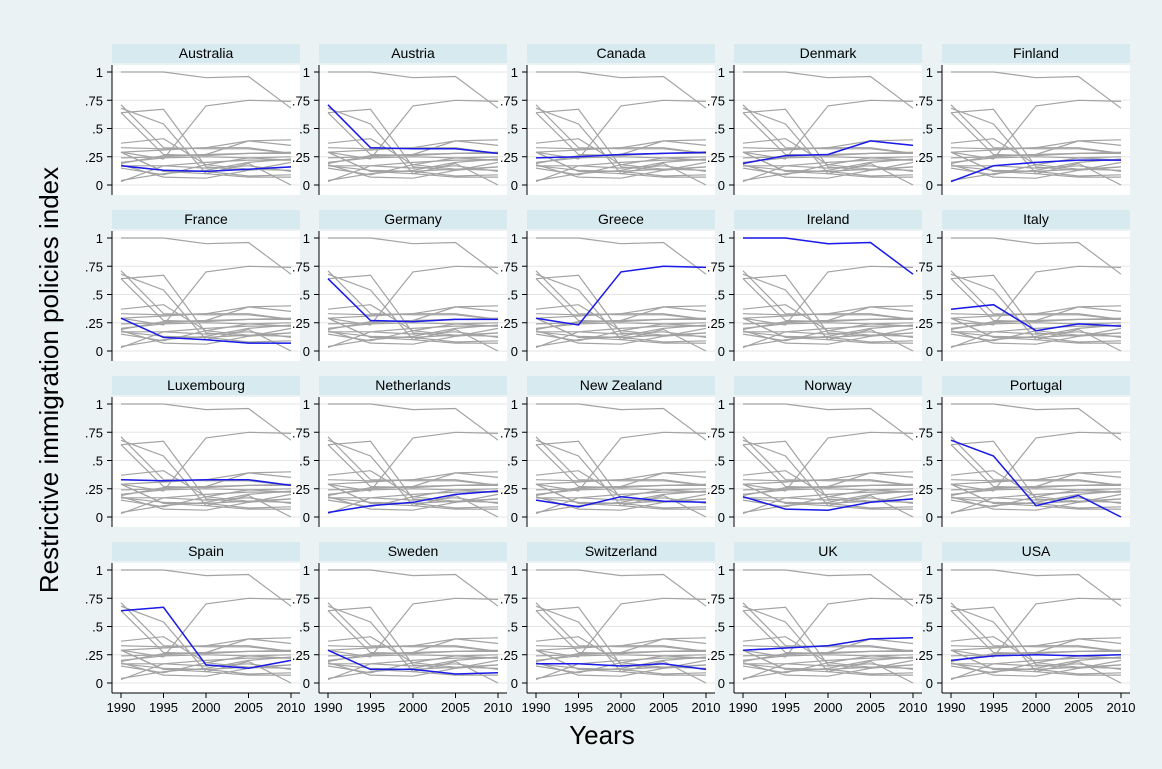 The height and width of the screenshot is (769, 1162). Describe the element at coordinates (455, 707) in the screenshot. I see `x-tick-label: 2005` at that location.